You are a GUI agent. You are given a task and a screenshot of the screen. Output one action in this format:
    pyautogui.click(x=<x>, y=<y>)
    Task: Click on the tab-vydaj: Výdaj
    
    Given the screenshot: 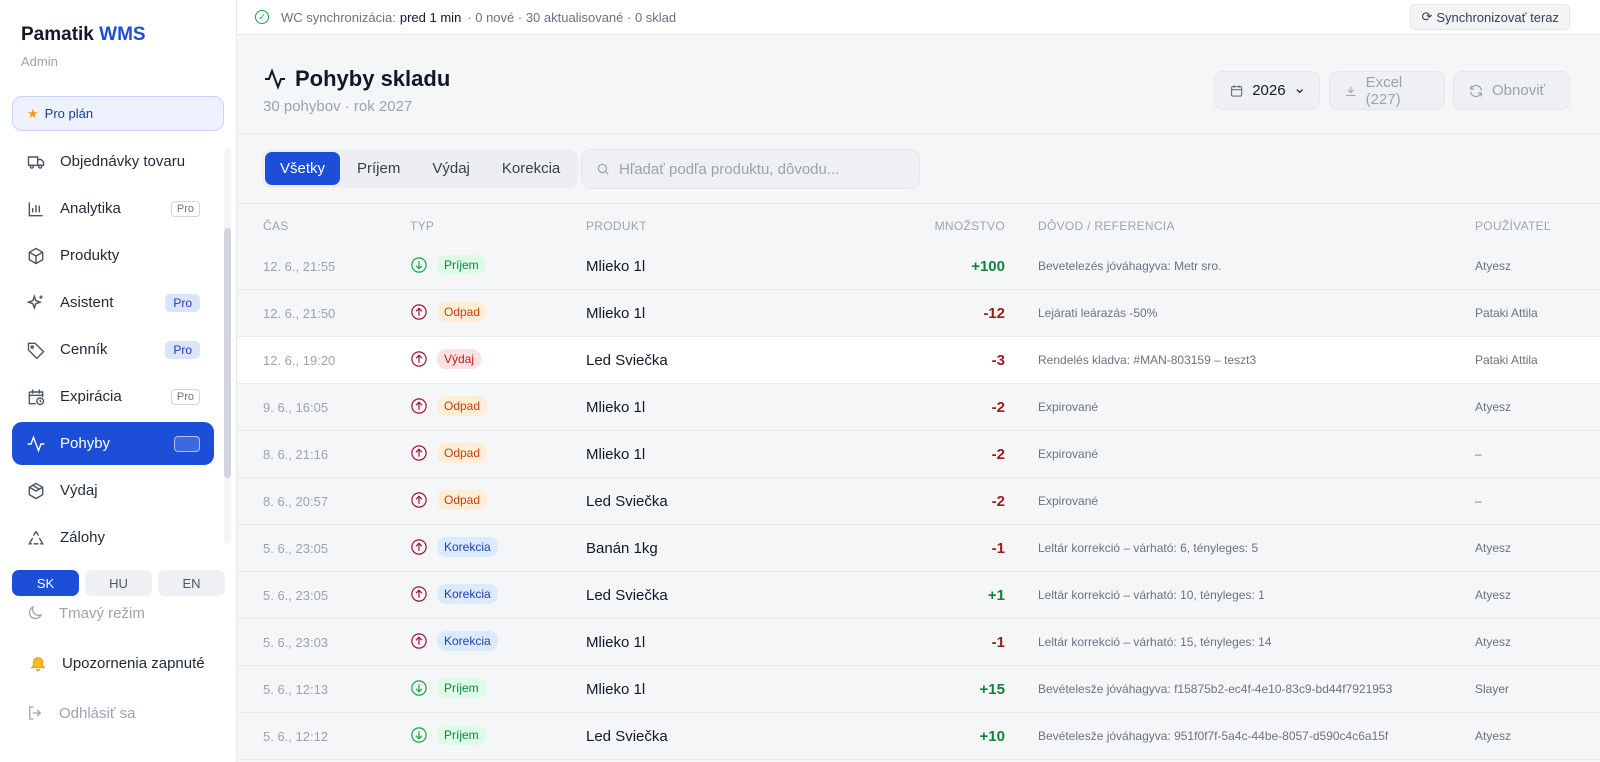 What is the action you would take?
    pyautogui.click(x=451, y=168)
    